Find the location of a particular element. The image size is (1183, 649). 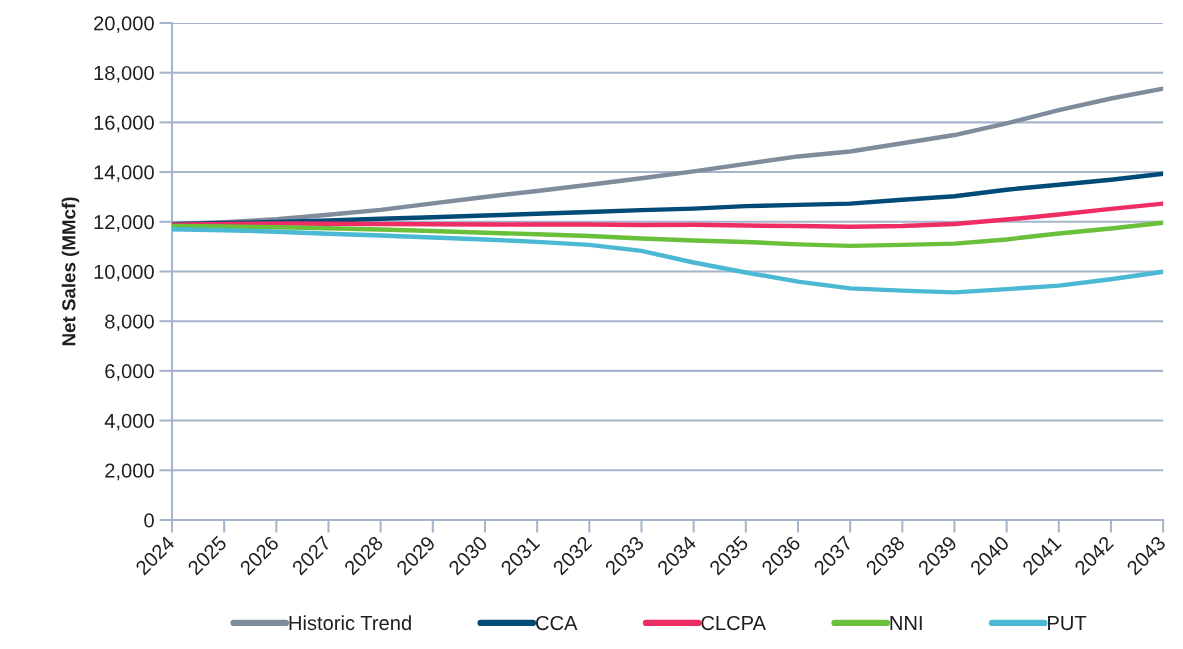

y-tick-label: 8,000 is located at coordinates (129, 323).